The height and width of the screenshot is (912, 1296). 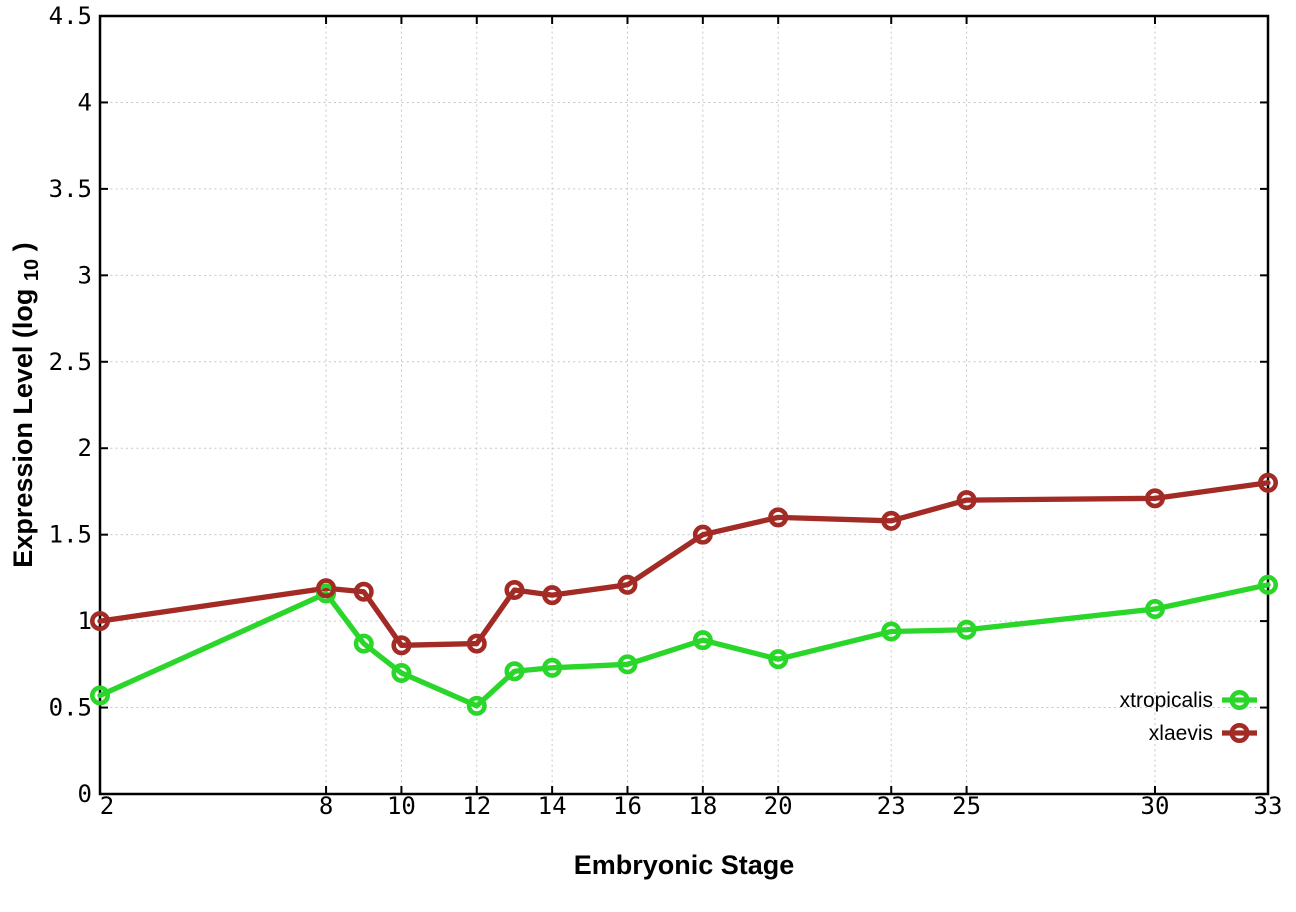 I want to click on y-tick-labels: 0 0.5 1 1.5 2 2.5 3 3.5 4 4.5, so click(x=70, y=405).